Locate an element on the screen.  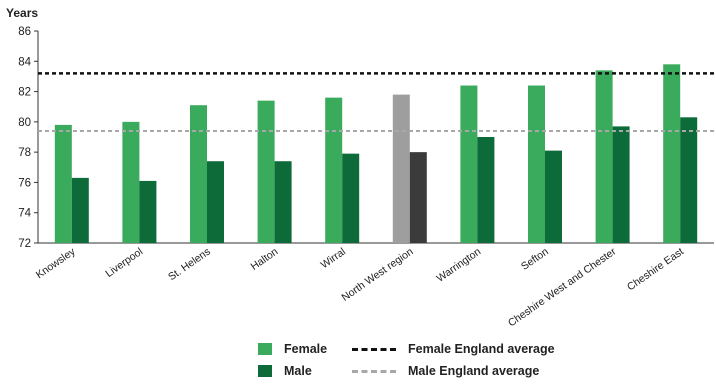
legend-label-male-average: Male England average is located at coordinates (474, 371).